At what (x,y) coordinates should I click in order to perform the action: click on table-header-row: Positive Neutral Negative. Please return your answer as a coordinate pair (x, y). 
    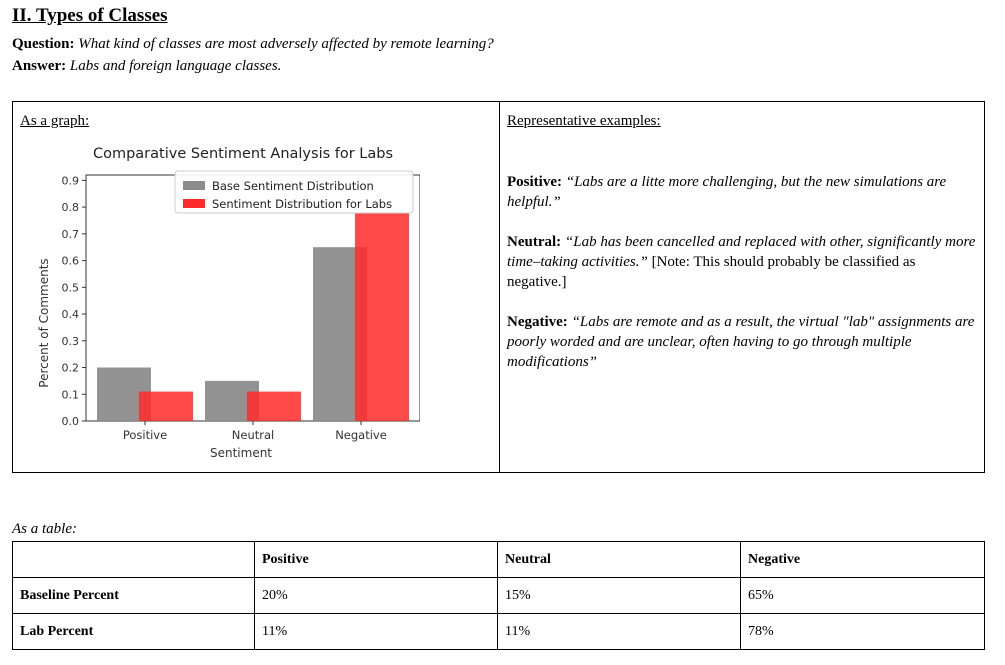
    Looking at the image, I should click on (498, 559).